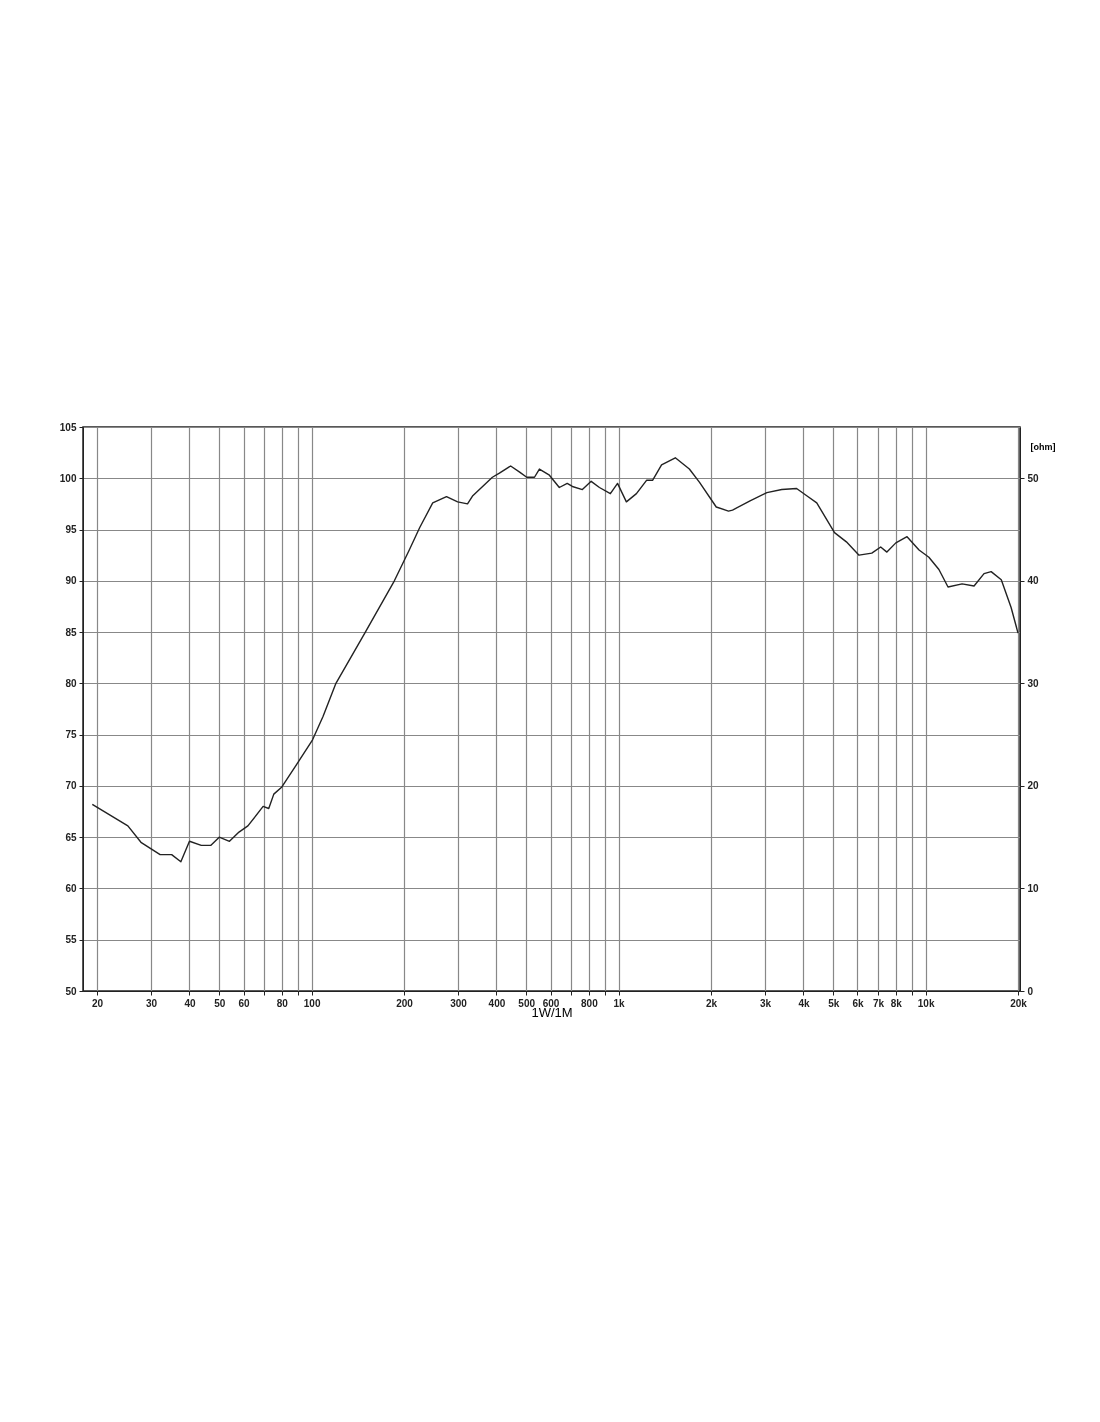  What do you see at coordinates (152, 1003) in the screenshot?
I see `x-tick-label: 30` at bounding box center [152, 1003].